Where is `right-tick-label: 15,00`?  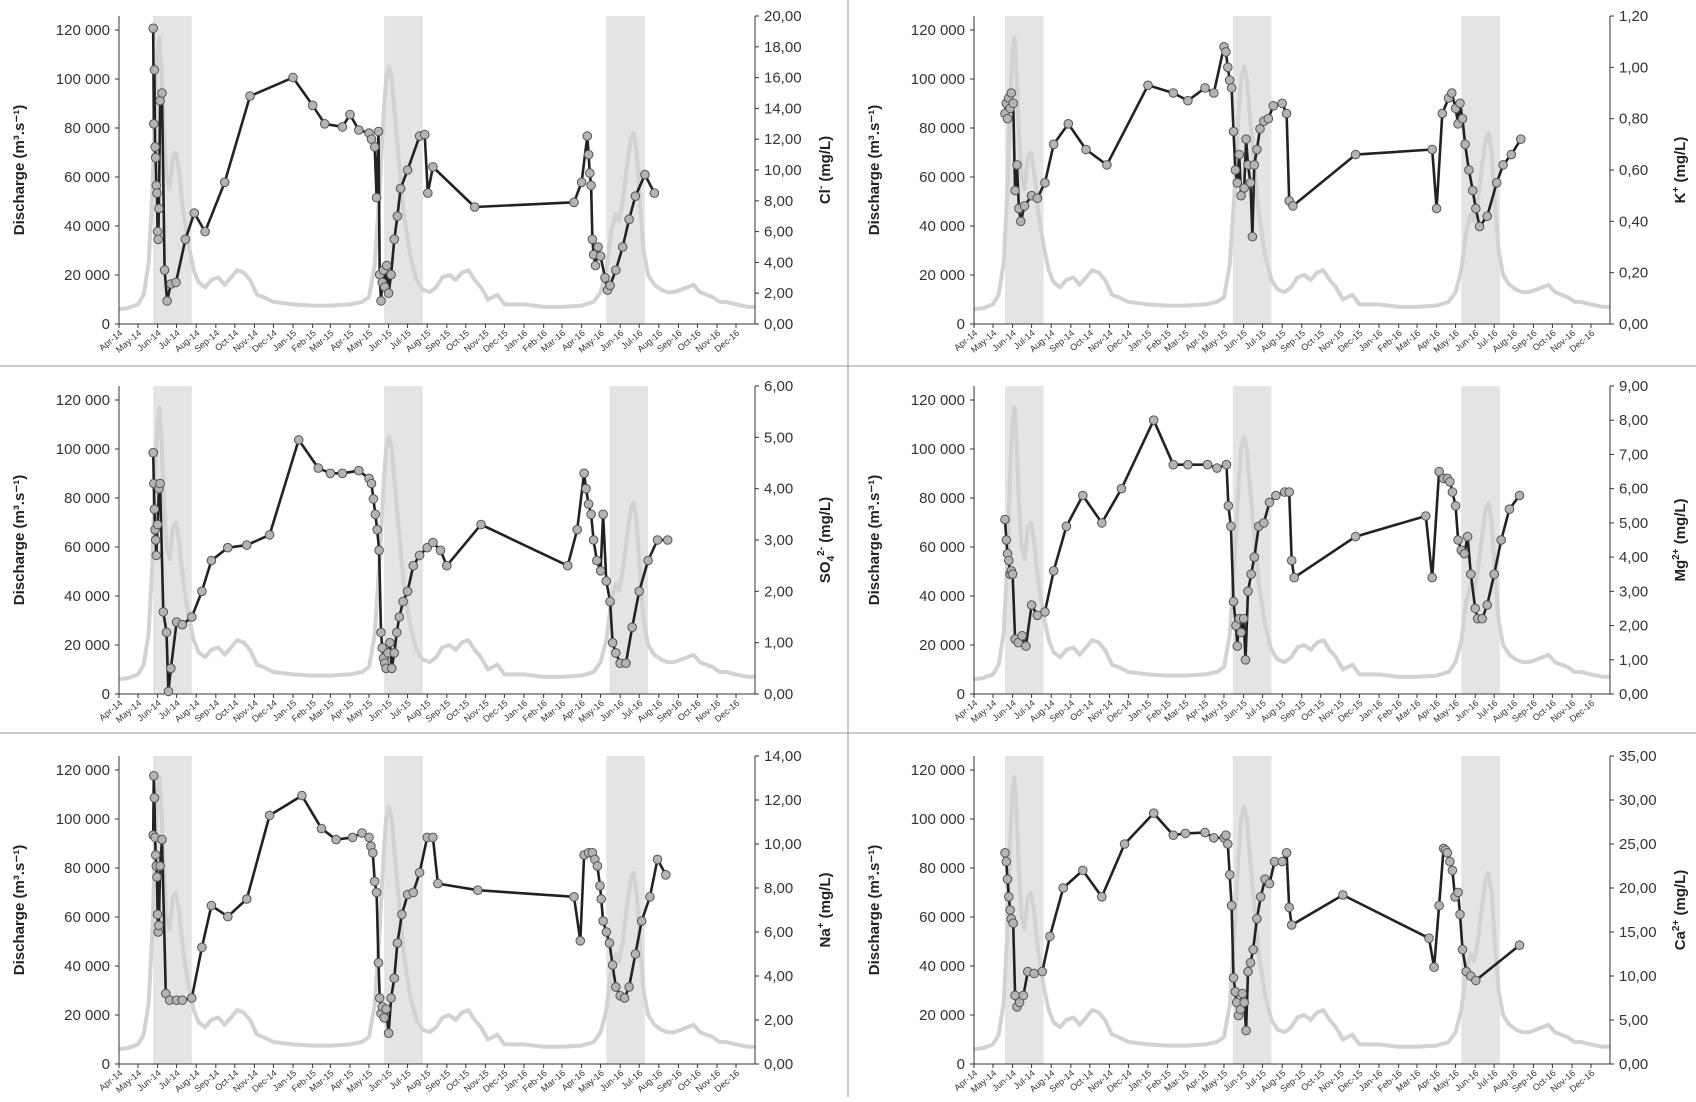 right-tick-label: 15,00 is located at coordinates (1638, 932).